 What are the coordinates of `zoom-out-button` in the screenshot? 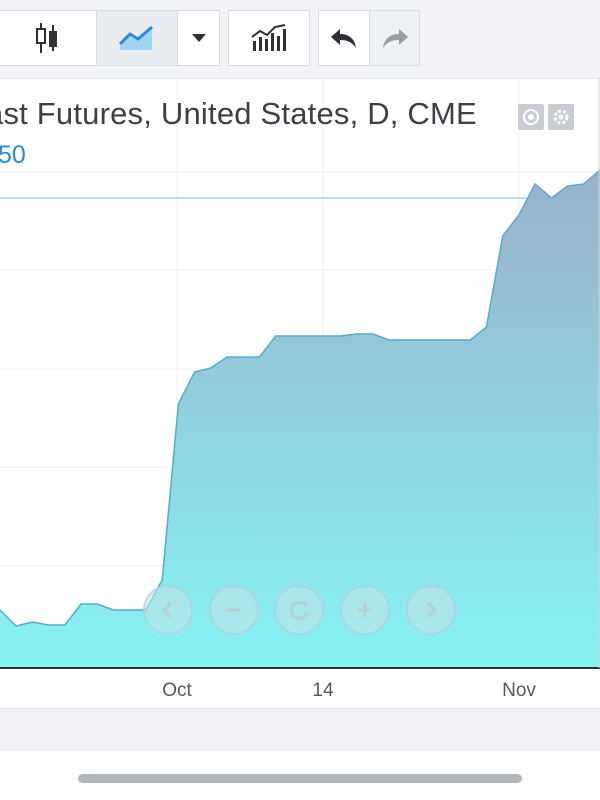 It's located at (234, 610).